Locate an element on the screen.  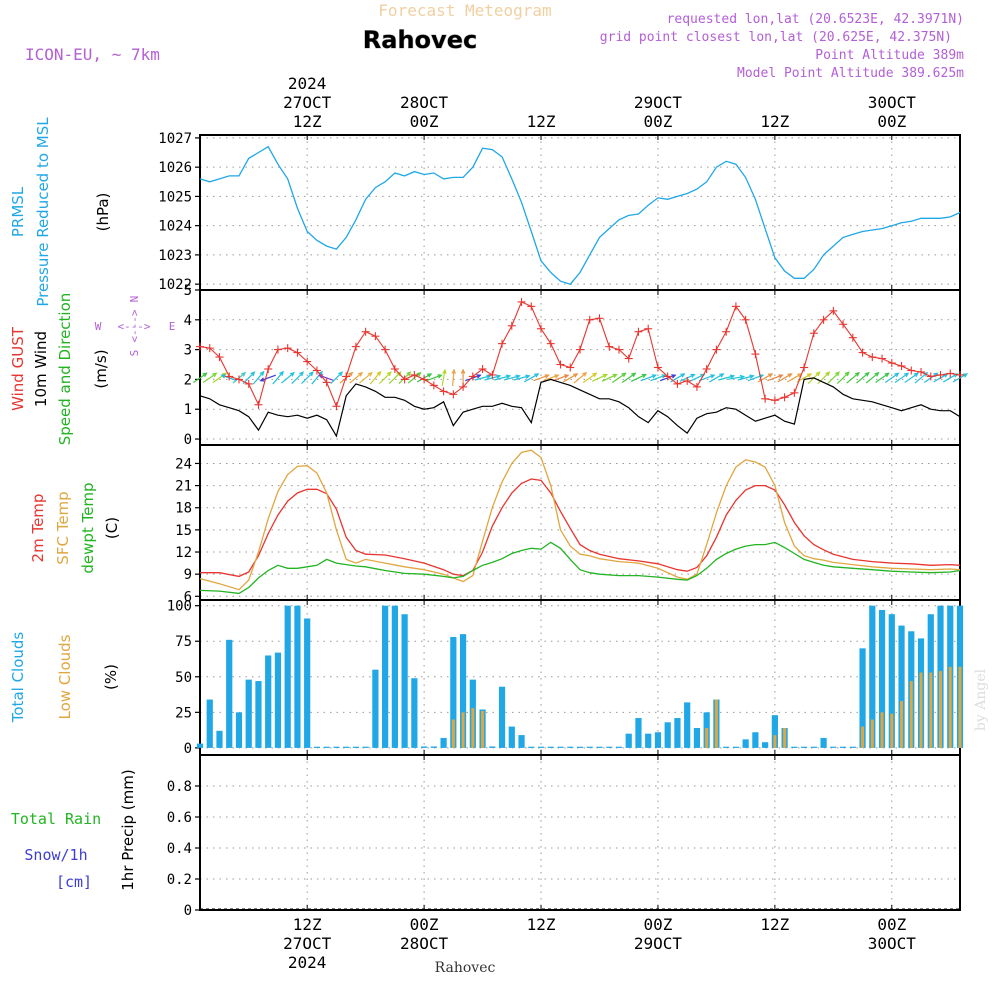
panel-label: Total Clouds is located at coordinates (18, 678).